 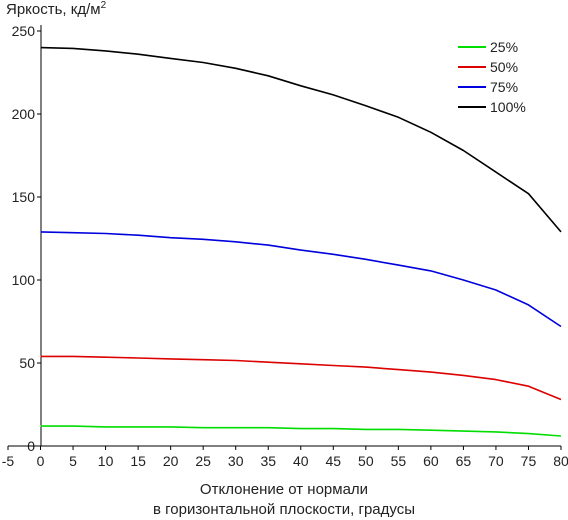 I want to click on y-tick-label: 200, so click(x=24, y=114).